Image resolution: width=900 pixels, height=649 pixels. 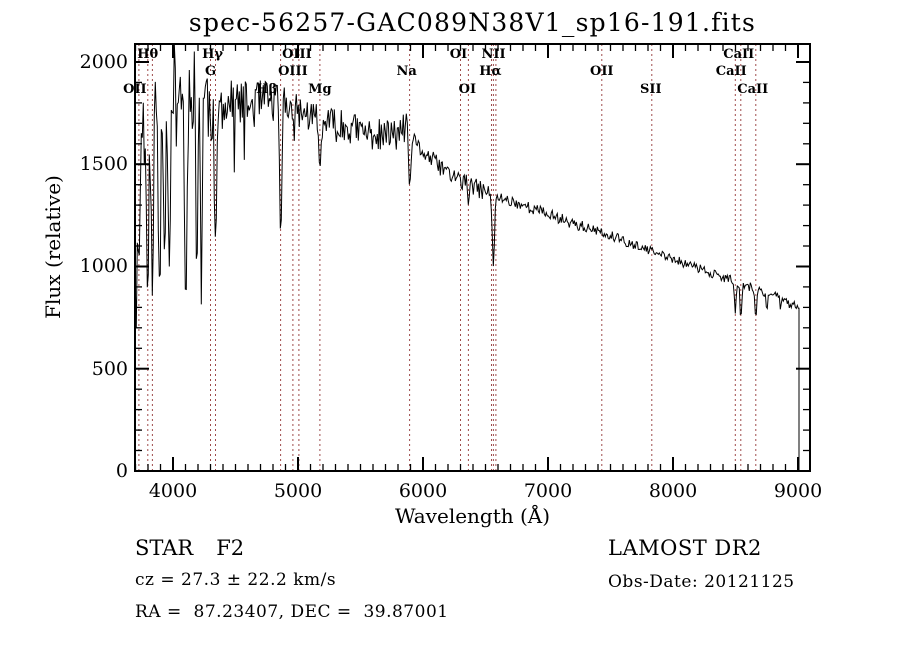 I want to click on line-label: Hβ, so click(x=267, y=89).